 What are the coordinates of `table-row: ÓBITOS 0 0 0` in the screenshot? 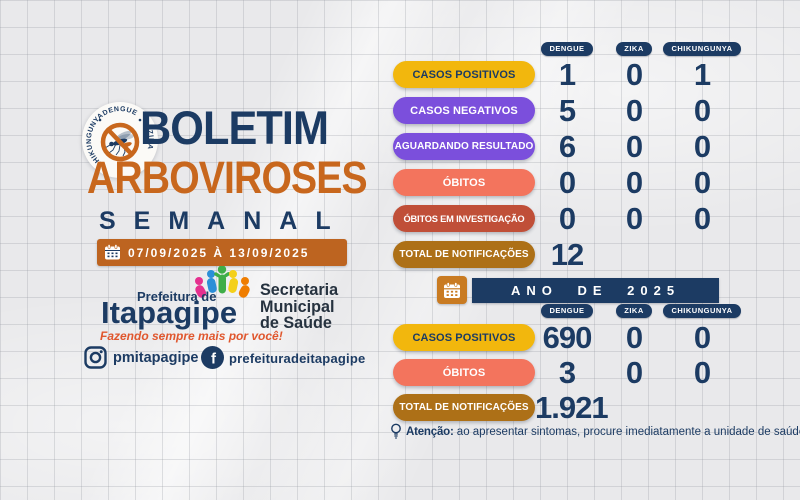 It's located at (564, 182).